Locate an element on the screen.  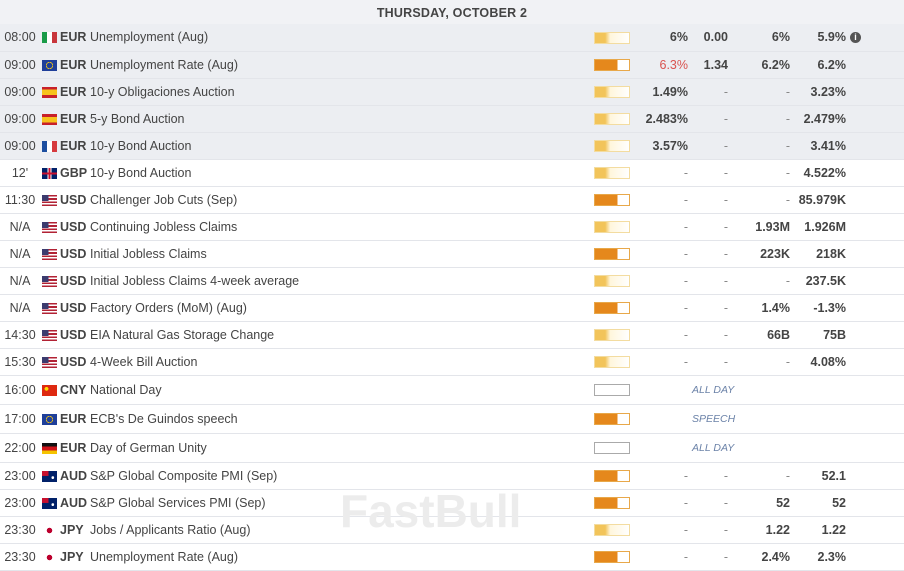
previous-value: 52.1 is located at coordinates (833, 475).